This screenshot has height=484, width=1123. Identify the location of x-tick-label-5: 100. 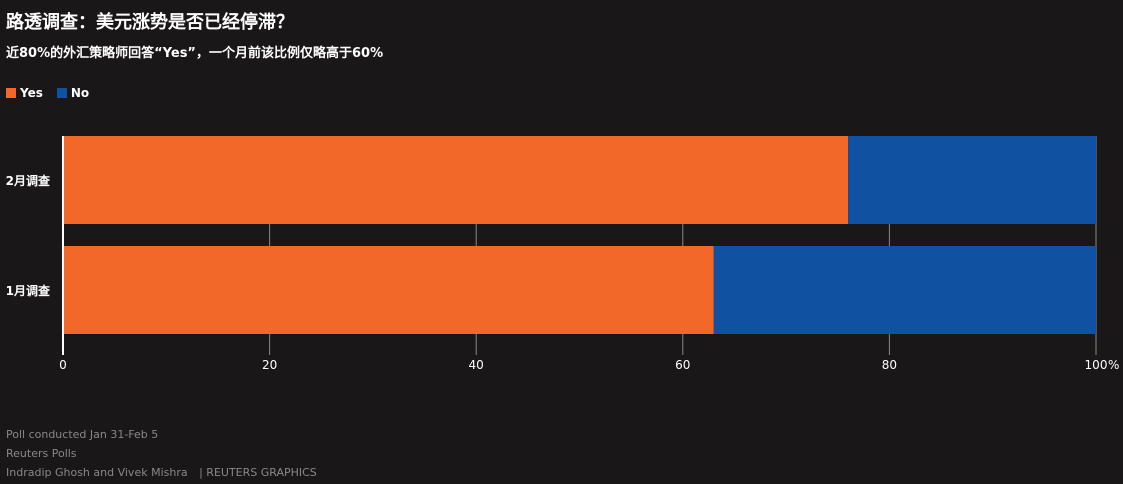
(1096, 365).